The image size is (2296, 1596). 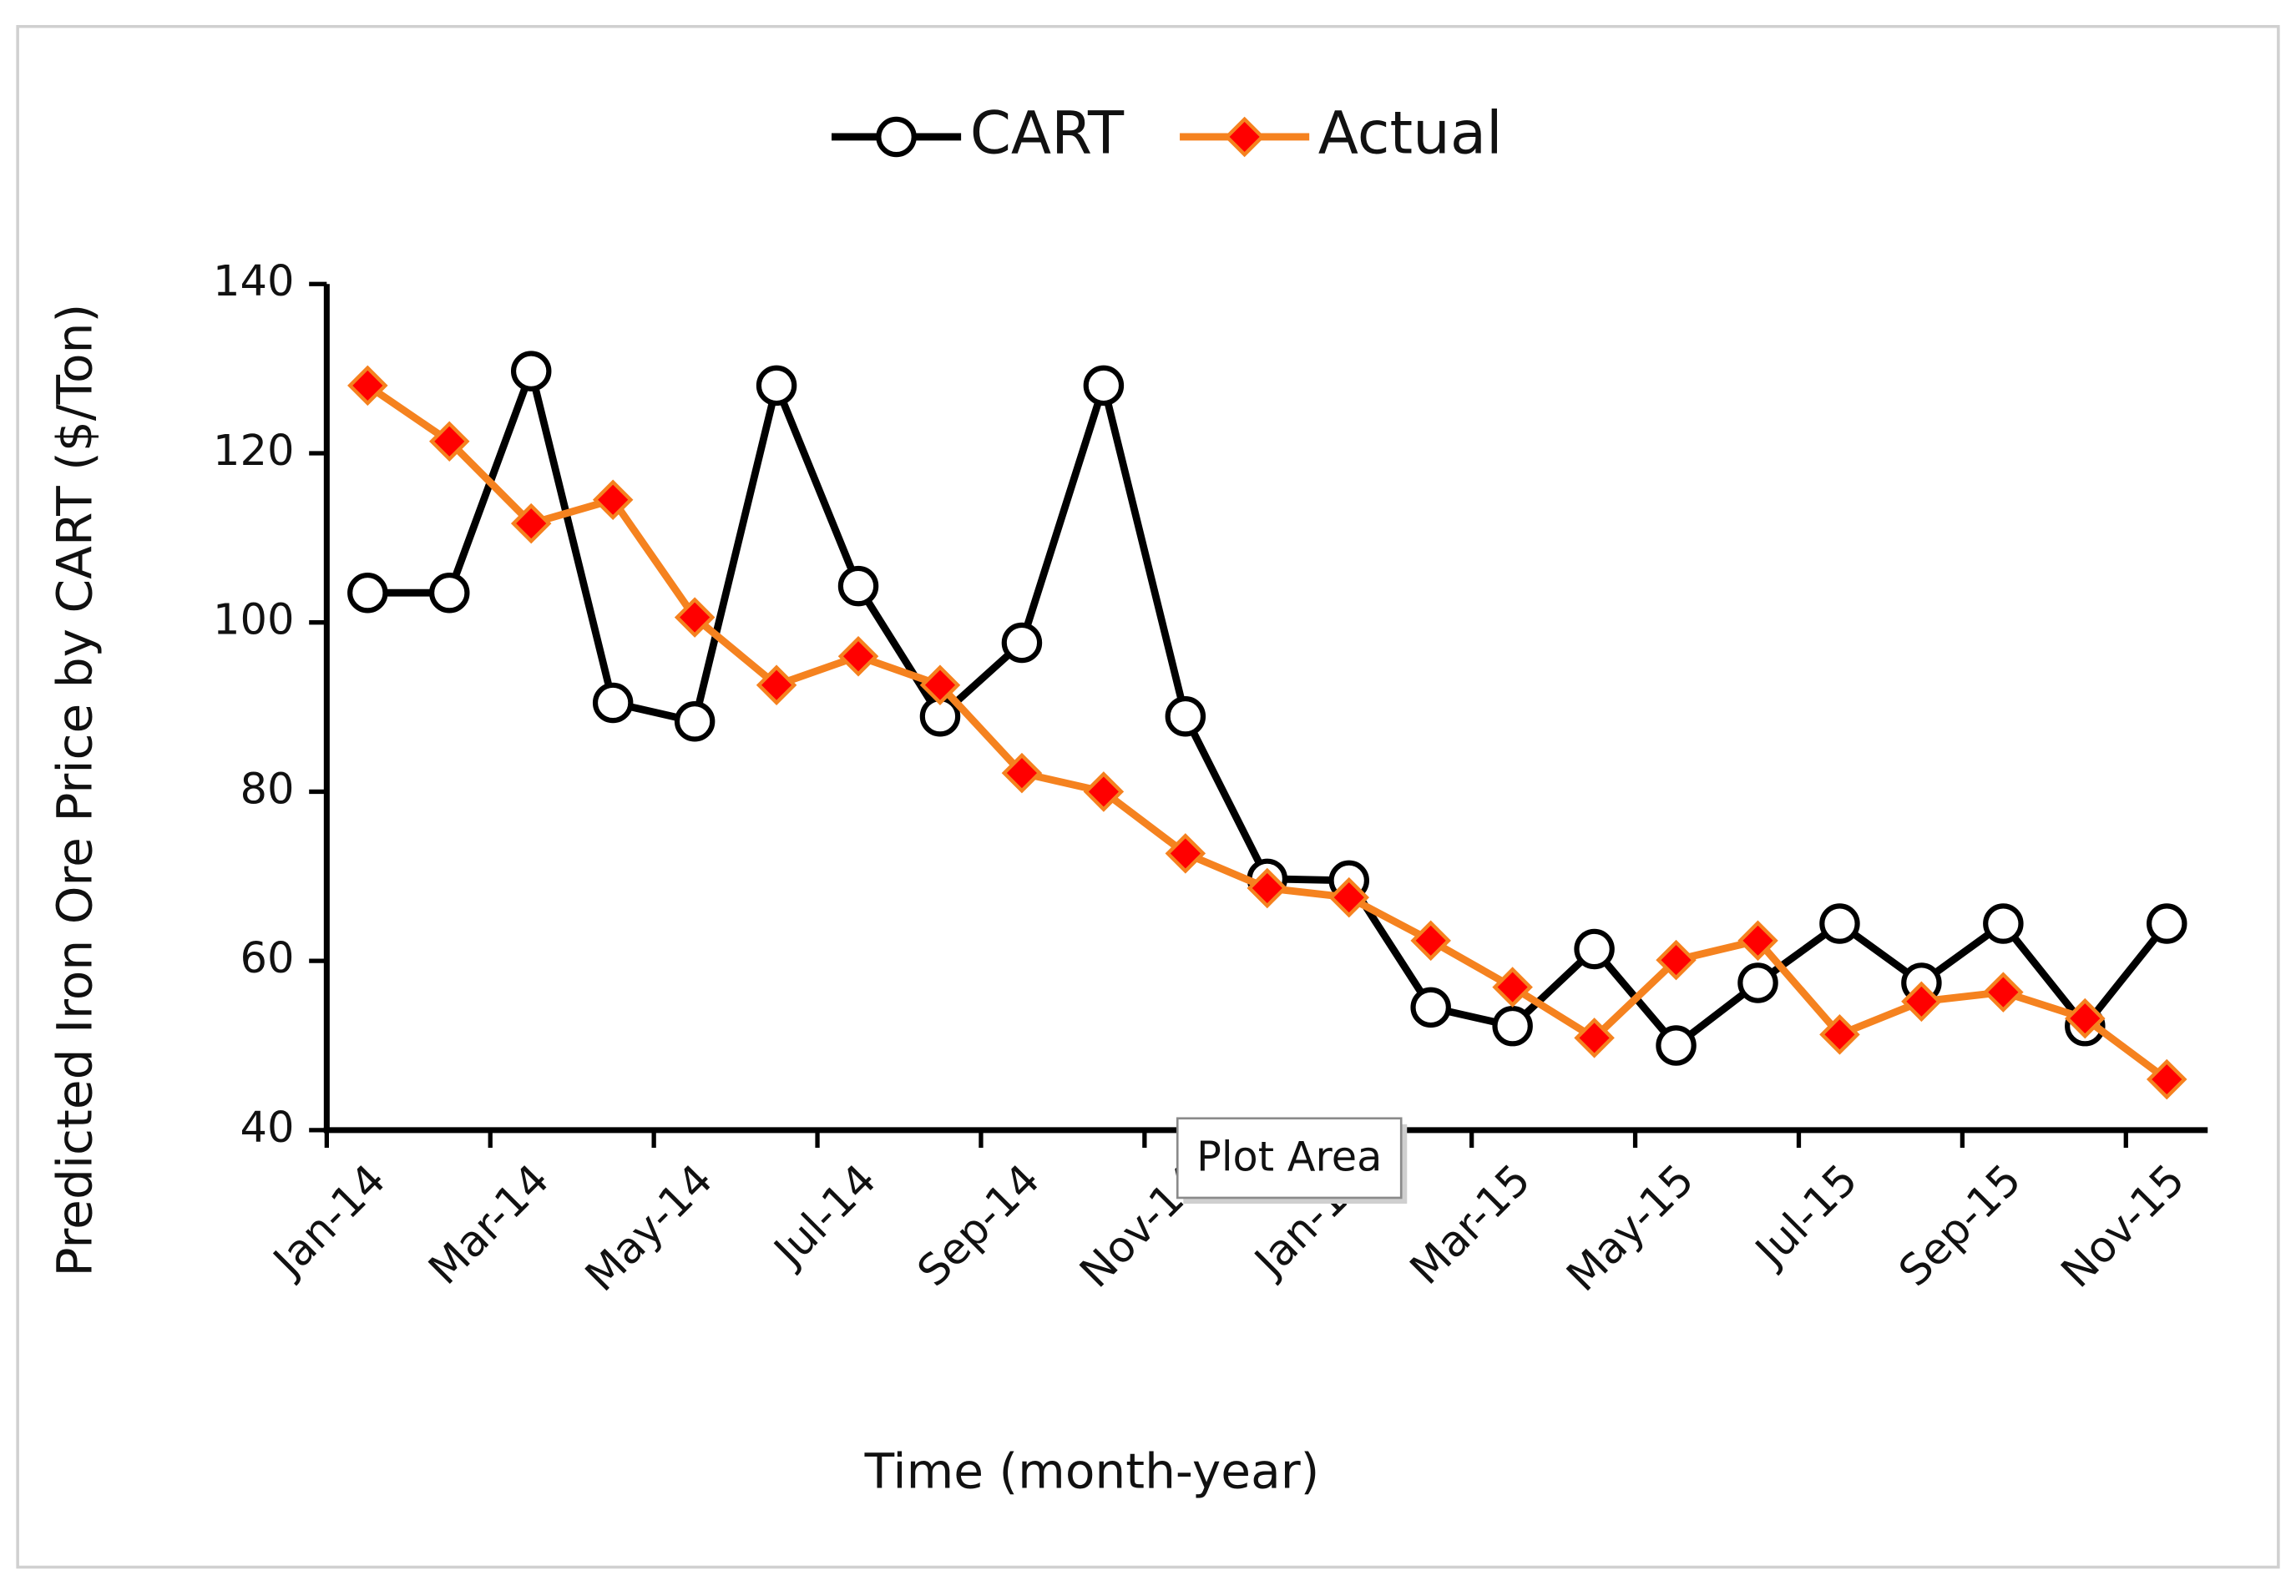 I want to click on y-tick-label: 140, so click(x=254, y=281).